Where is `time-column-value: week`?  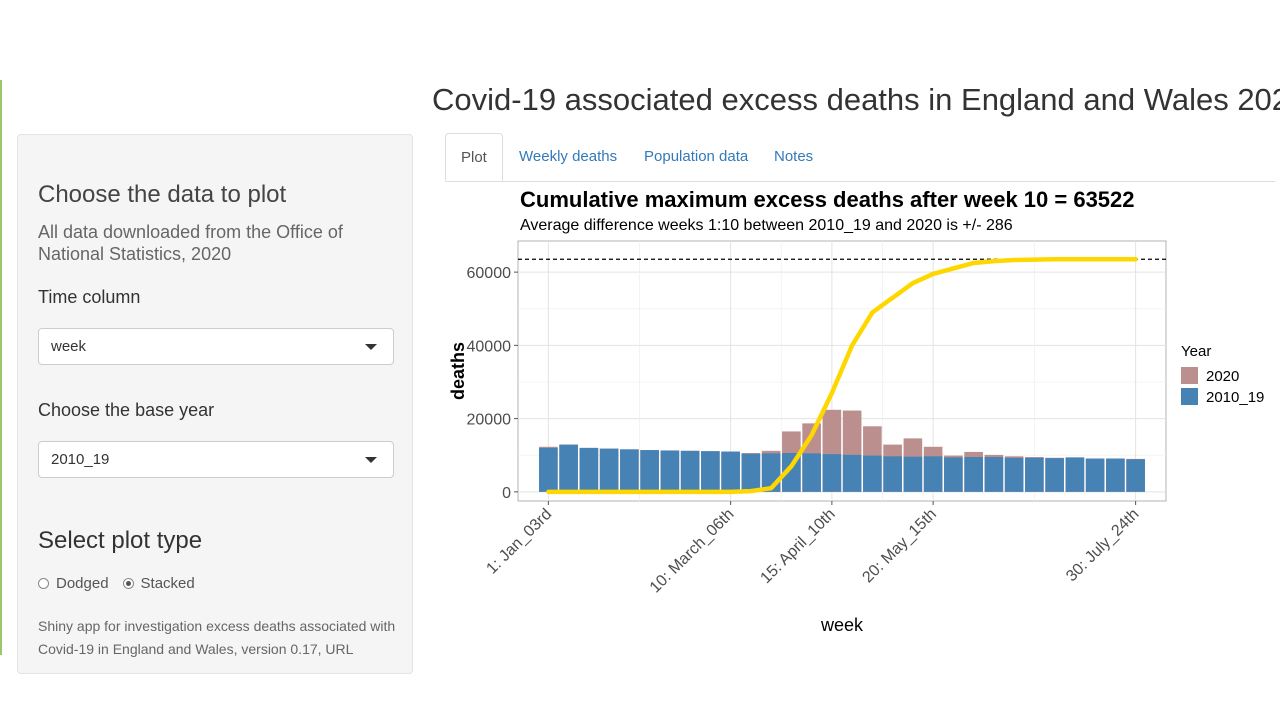 time-column-value: week is located at coordinates (69, 346).